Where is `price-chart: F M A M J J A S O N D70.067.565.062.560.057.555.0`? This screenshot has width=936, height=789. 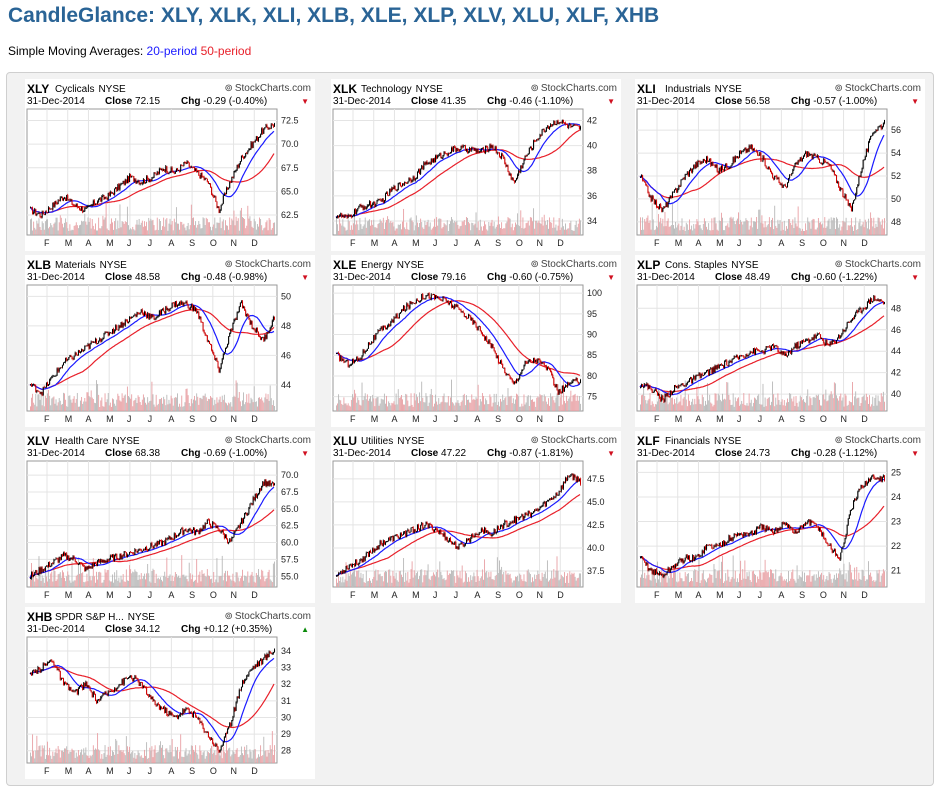 price-chart: F M A M J J A S O N D70.067.565.062.560.057.555.0 is located at coordinates (170, 531).